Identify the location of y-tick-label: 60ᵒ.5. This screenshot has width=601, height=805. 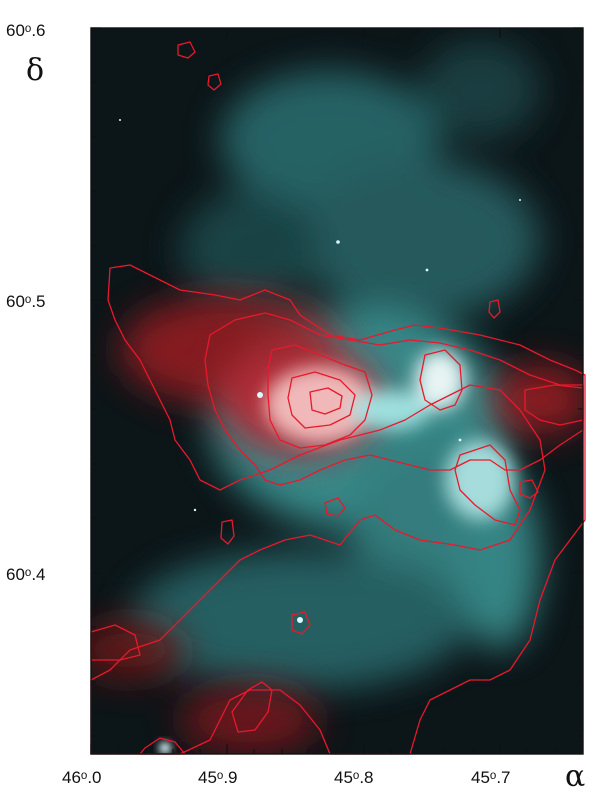
(26, 301).